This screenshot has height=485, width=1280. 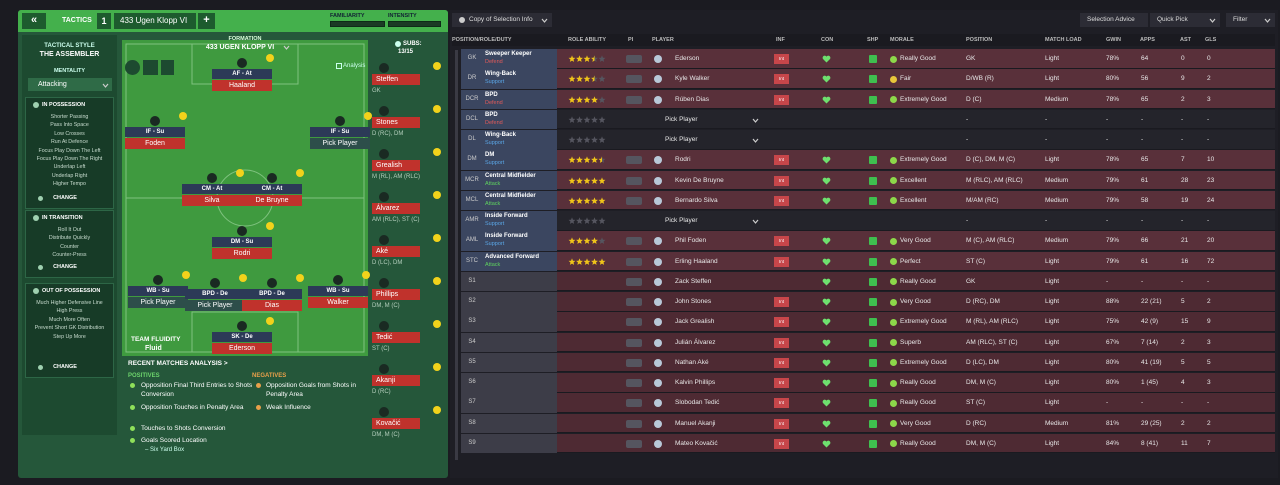 What do you see at coordinates (827, 40) in the screenshot?
I see `column-header: CON` at bounding box center [827, 40].